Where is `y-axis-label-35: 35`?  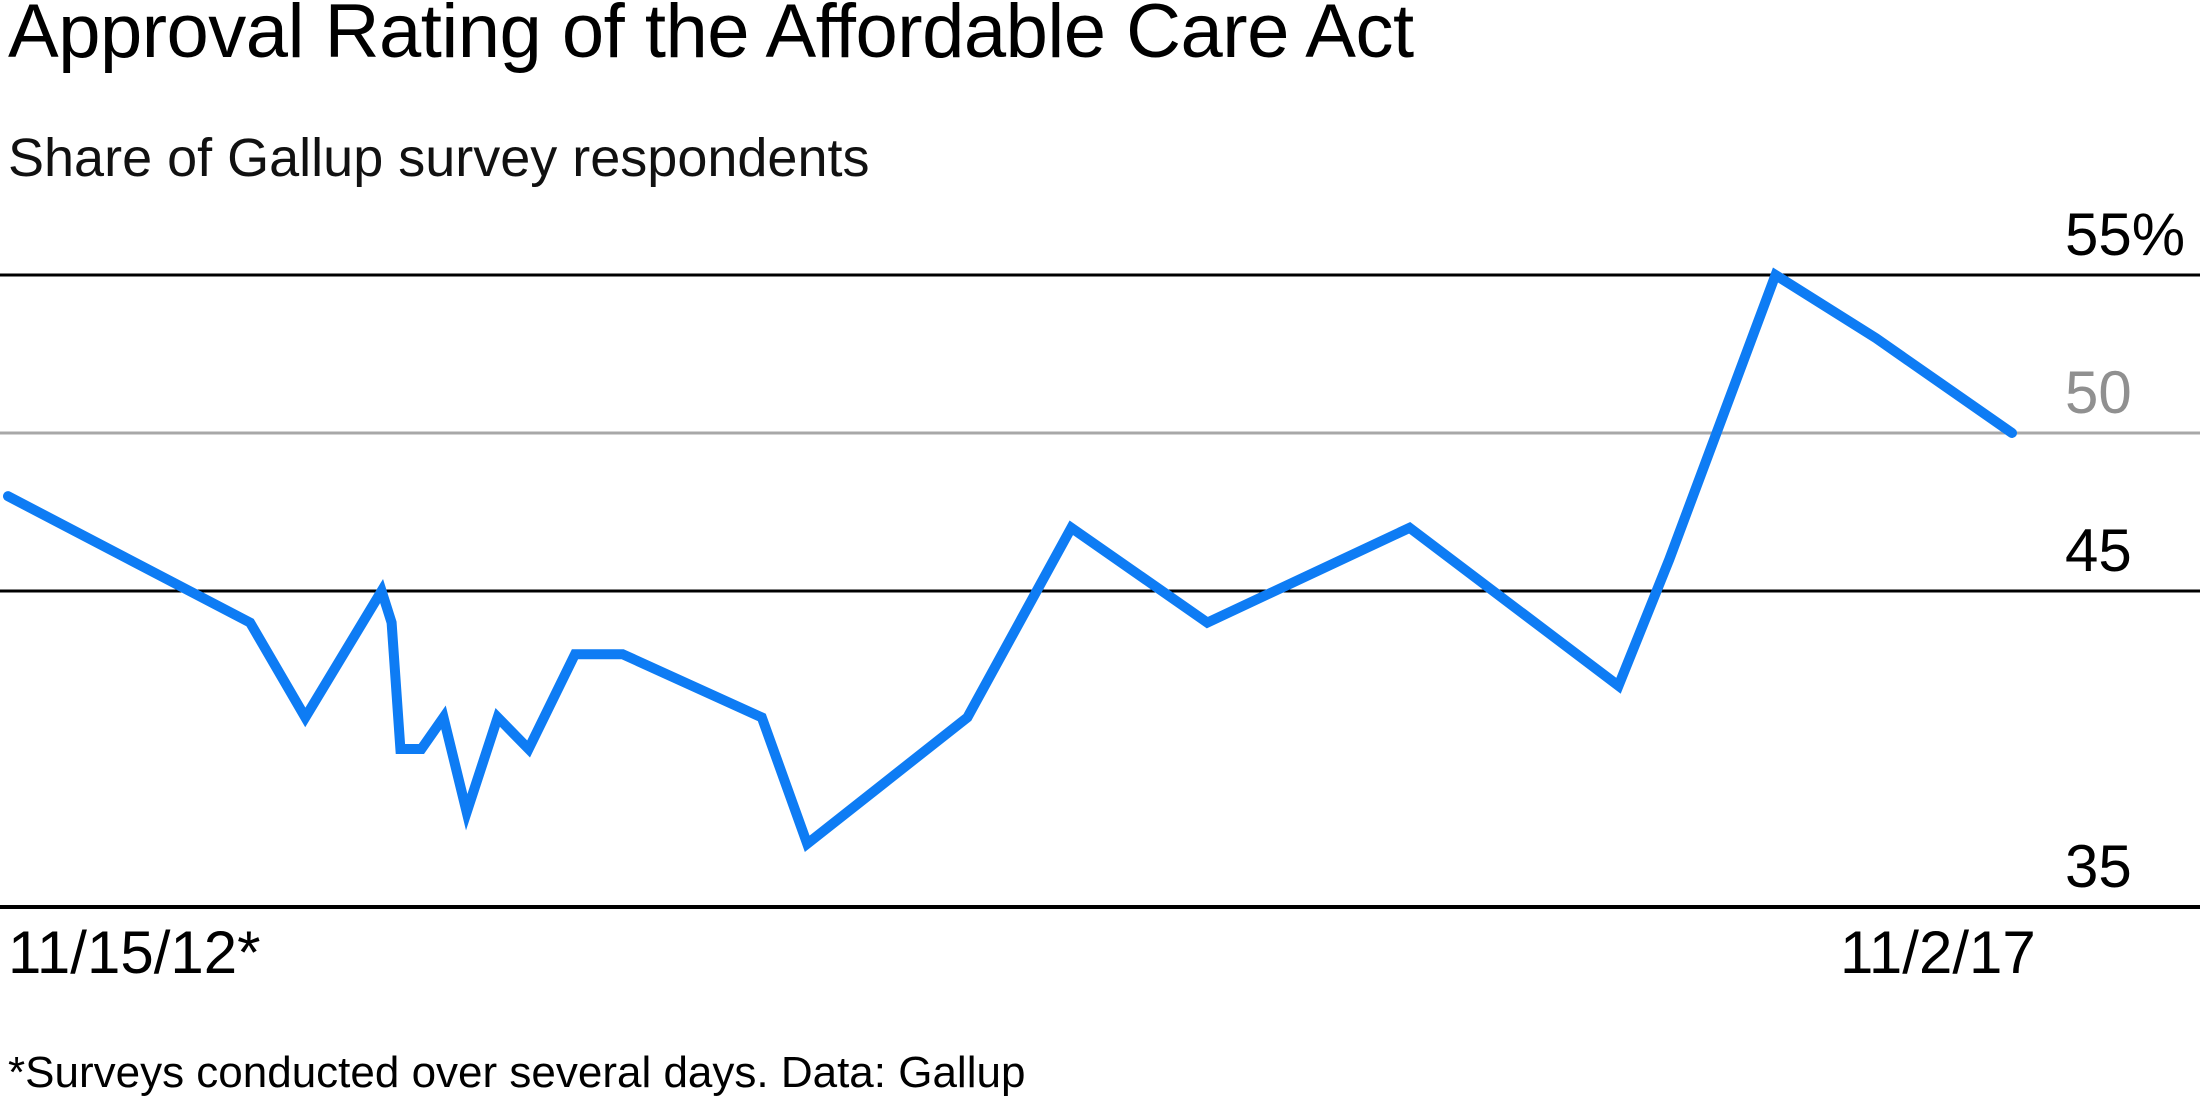
y-axis-label-35: 35 is located at coordinates (2098, 866).